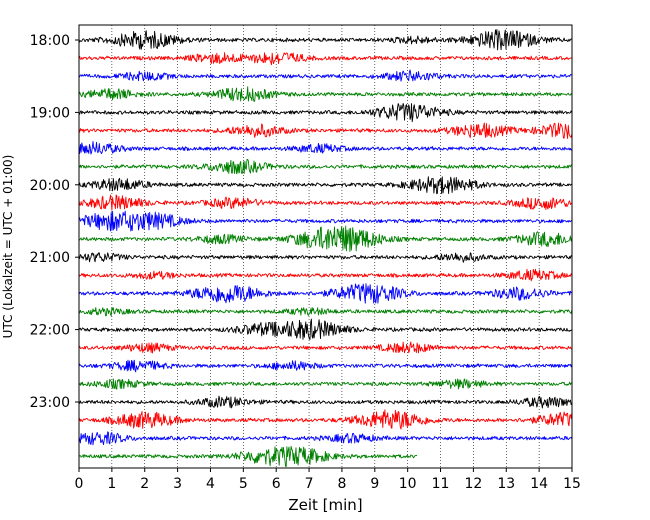 Image resolution: width=650 pixels, height=520 pixels. What do you see at coordinates (177, 484) in the screenshot?
I see `x-tick-label: 3` at bounding box center [177, 484].